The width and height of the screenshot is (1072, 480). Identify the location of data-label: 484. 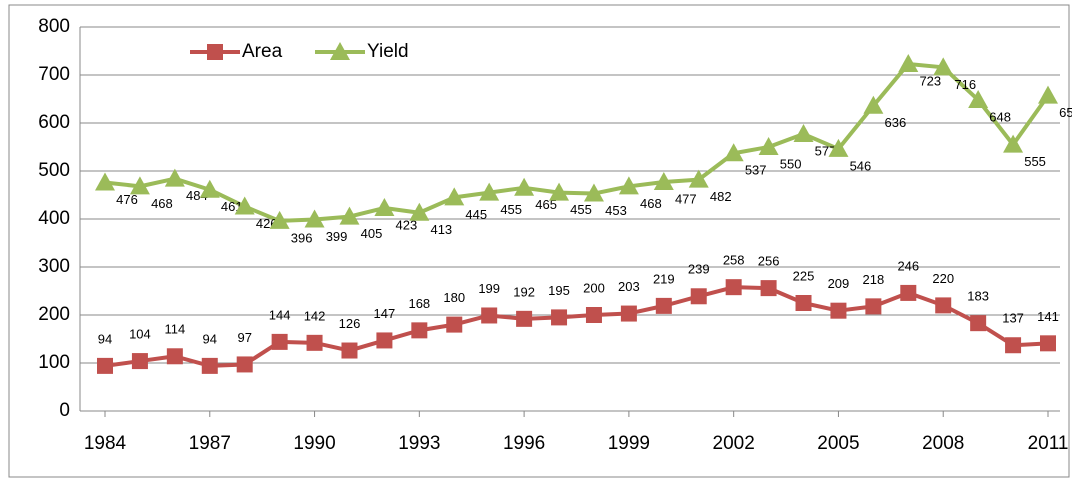
(197, 195).